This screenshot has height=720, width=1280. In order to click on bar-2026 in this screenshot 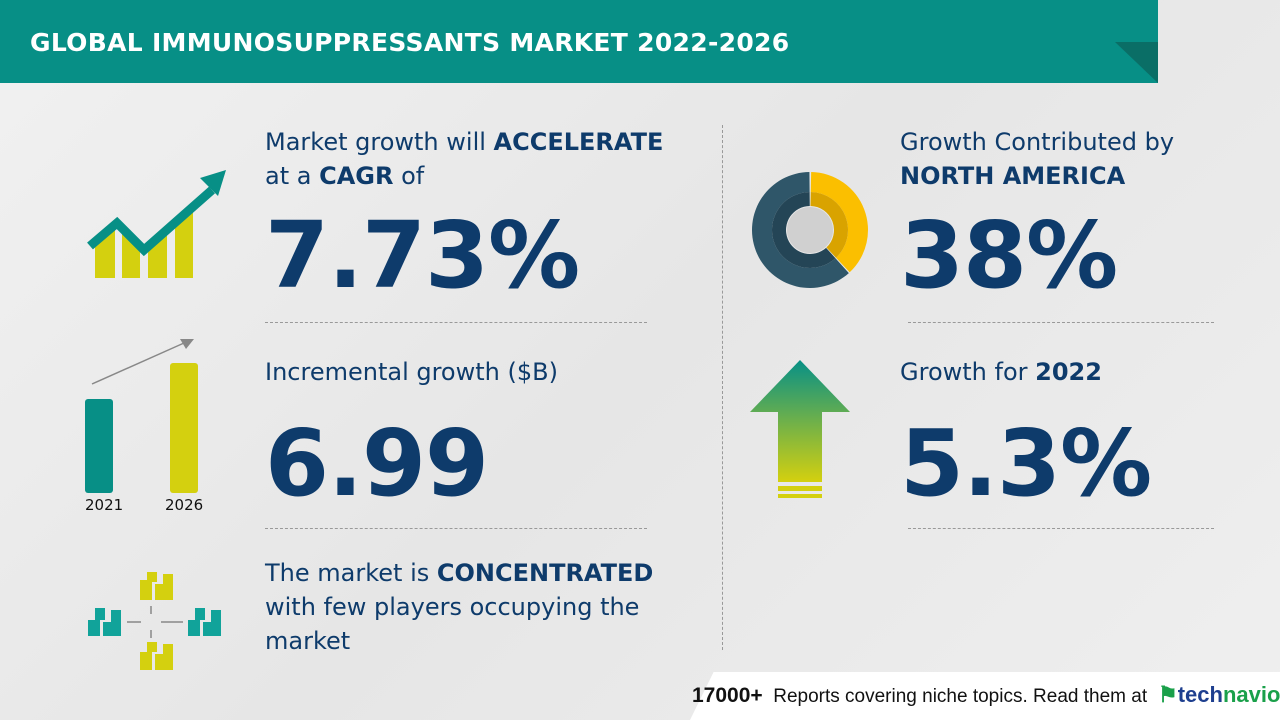, I will do `click(184, 428)`.